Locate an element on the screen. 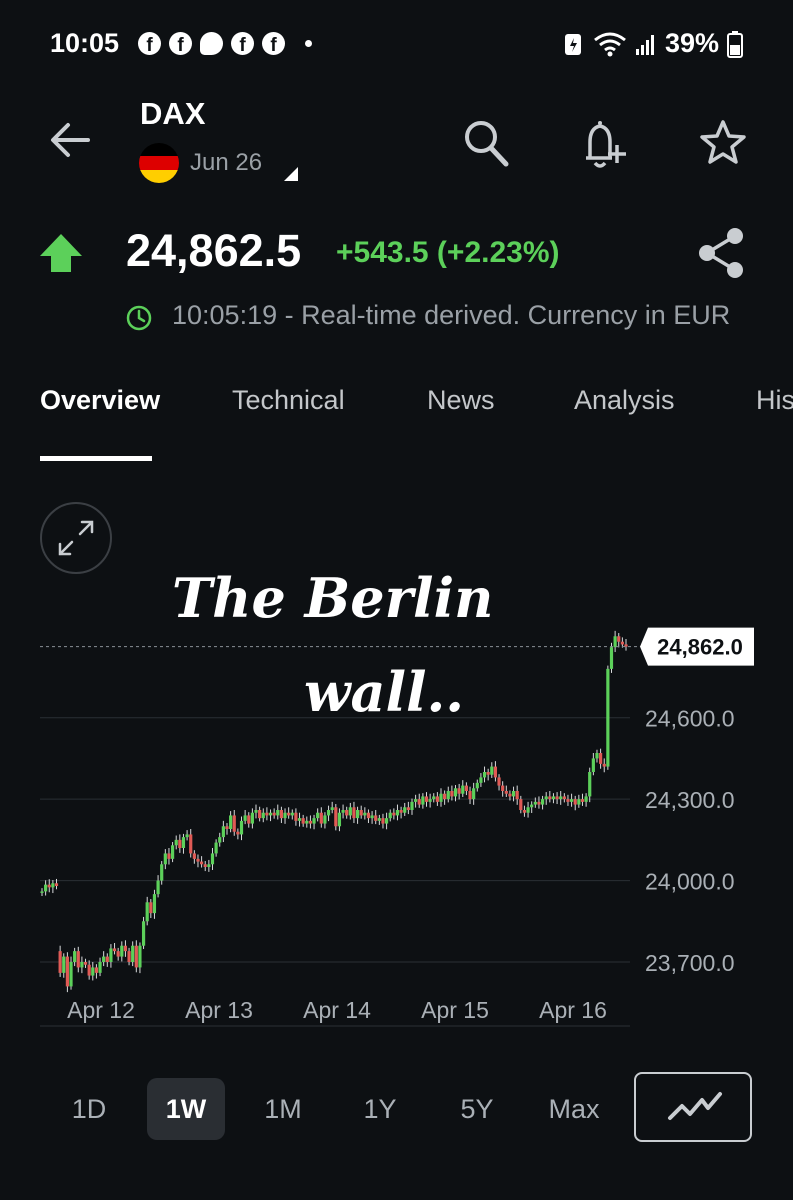 Image resolution: width=793 pixels, height=1200 pixels. range-1y-button: 1Y is located at coordinates (380, 1109).